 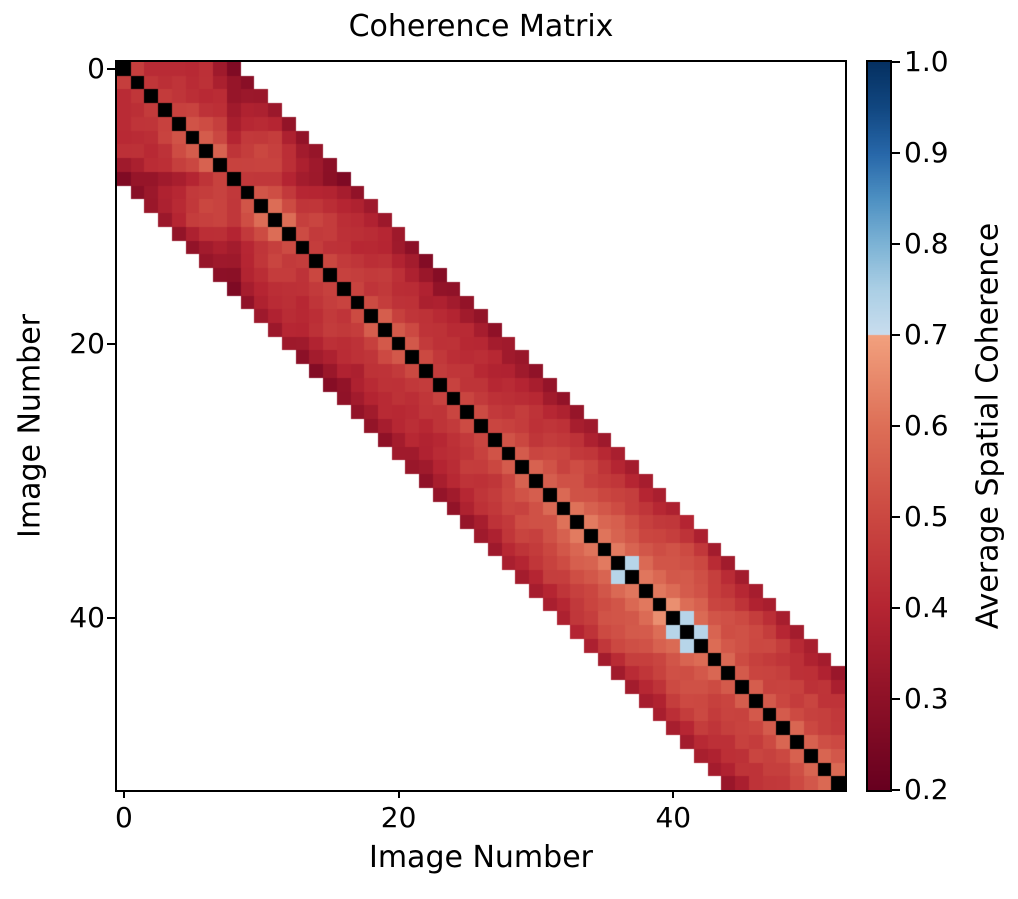 What do you see at coordinates (123, 817) in the screenshot?
I see `x-tick-label: 0` at bounding box center [123, 817].